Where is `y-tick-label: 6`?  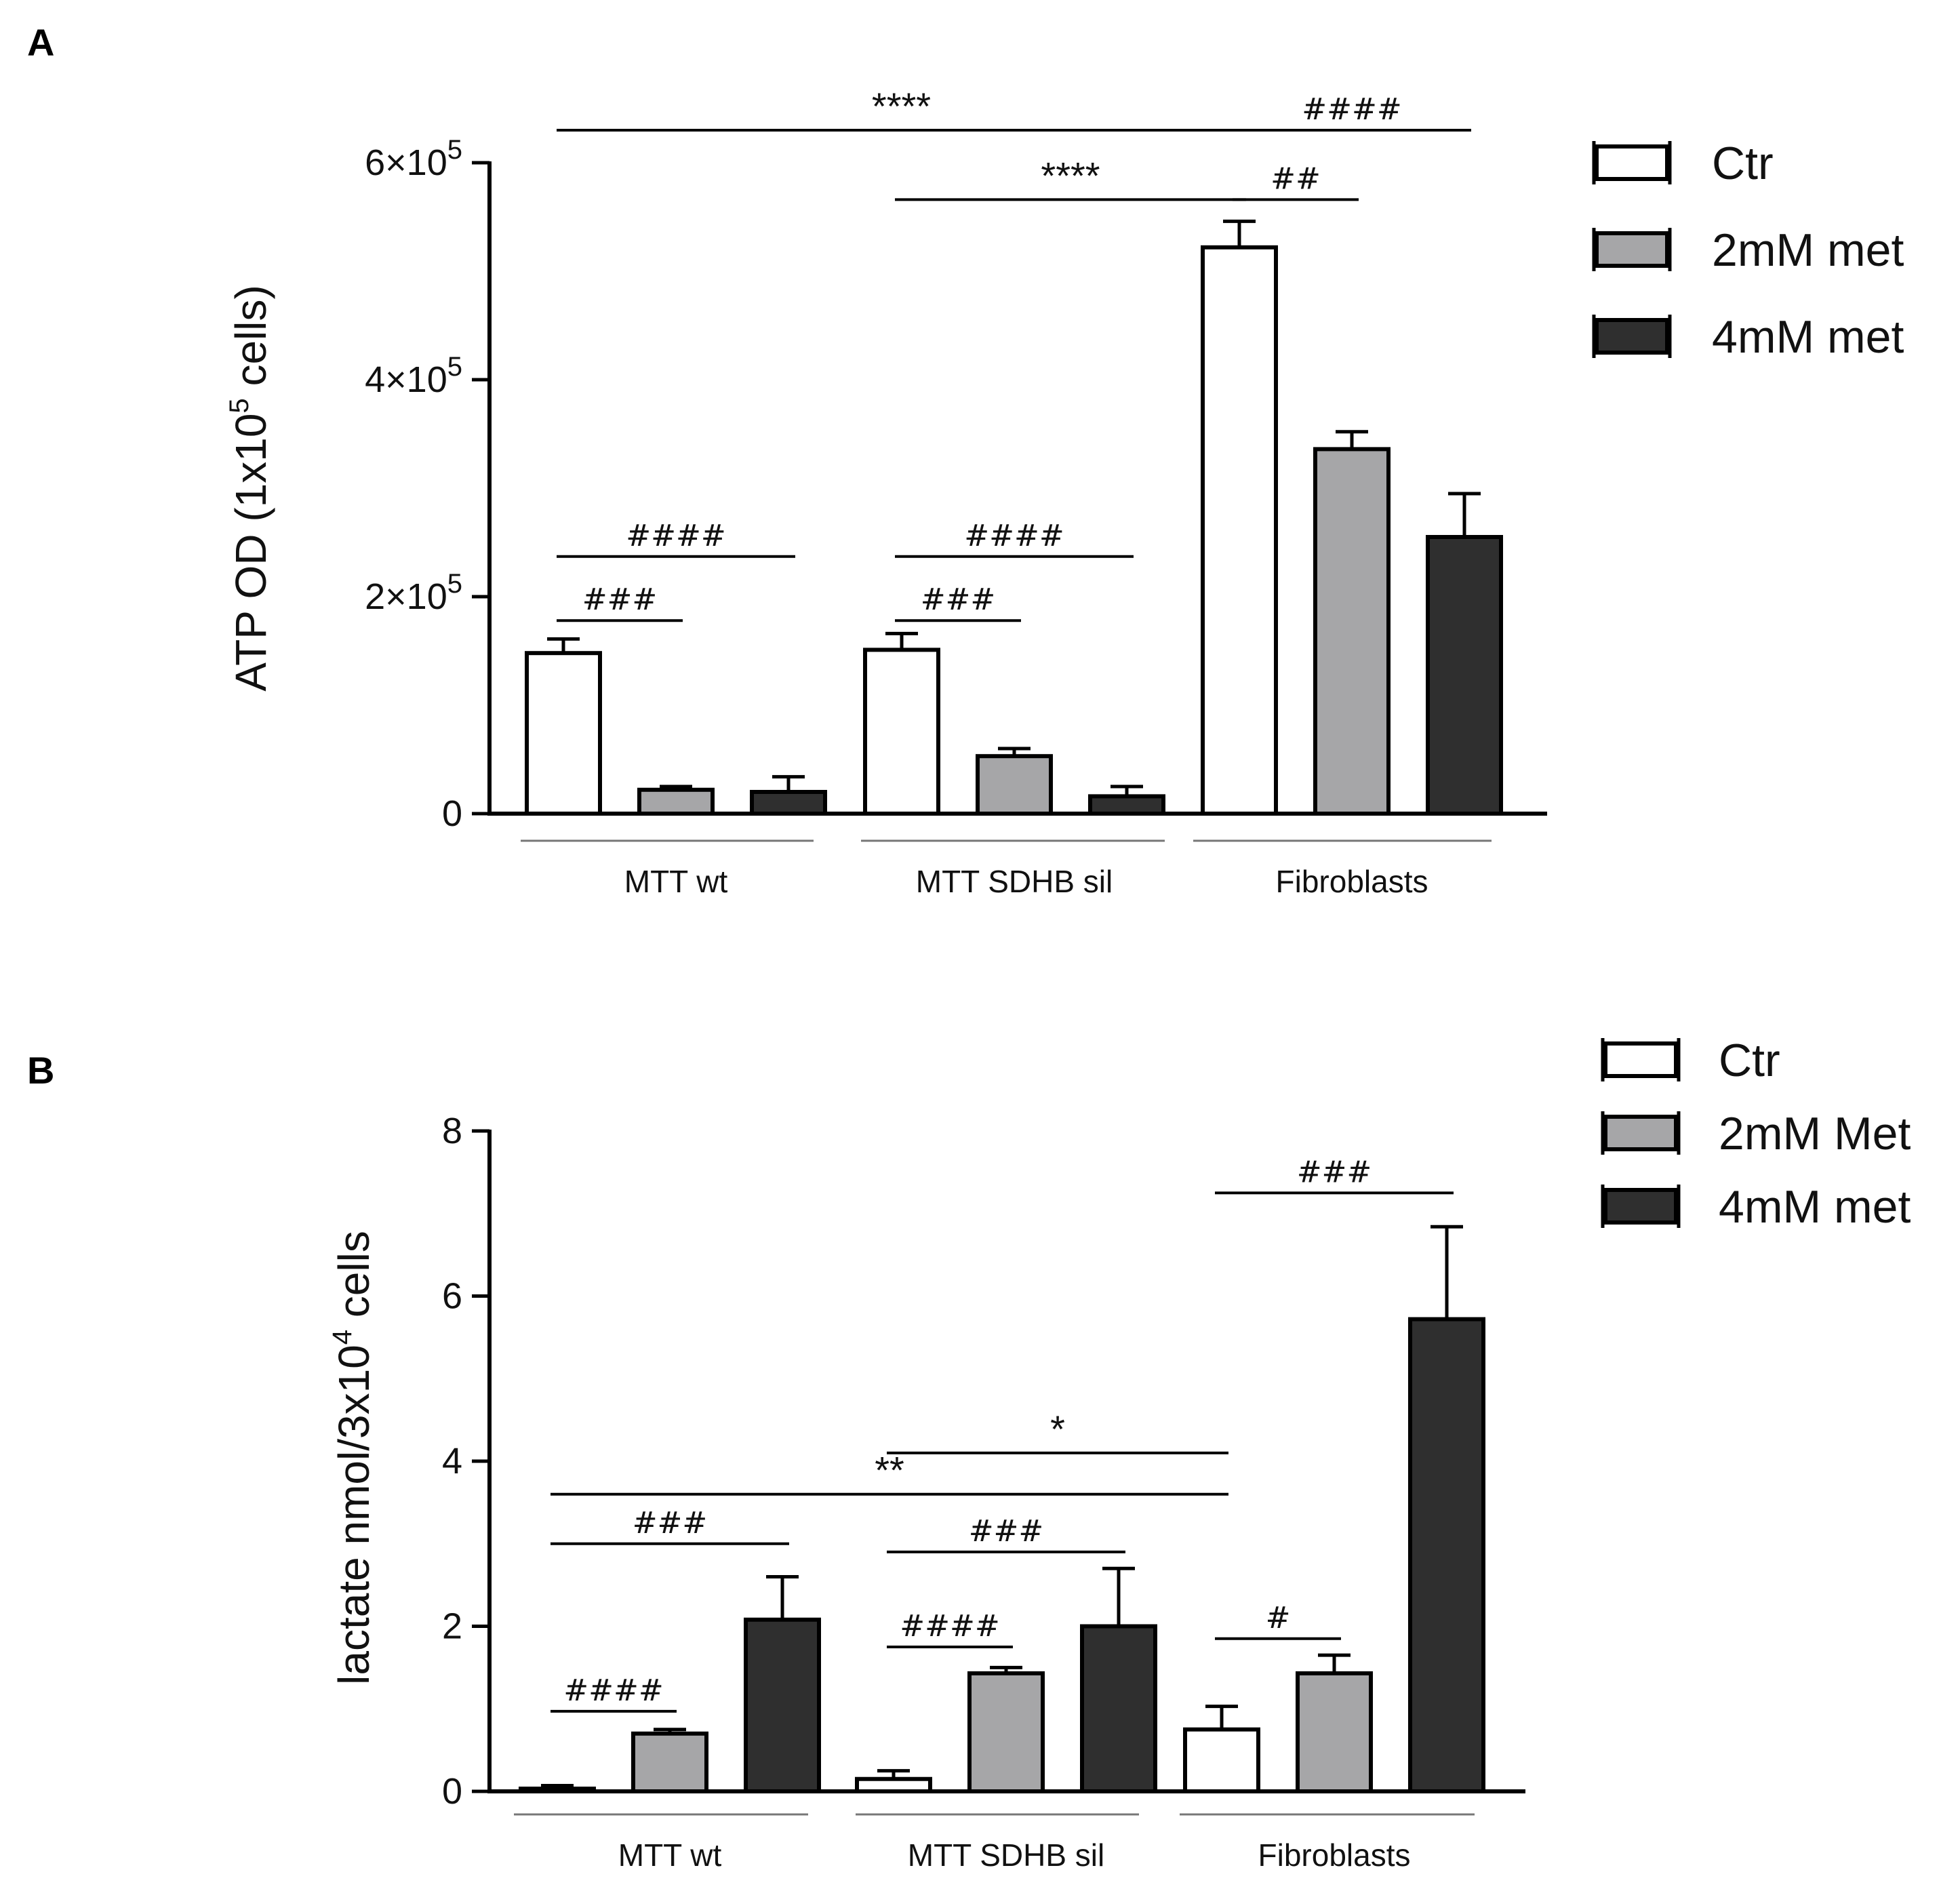
y-tick-label: 6 is located at coordinates (452, 1296).